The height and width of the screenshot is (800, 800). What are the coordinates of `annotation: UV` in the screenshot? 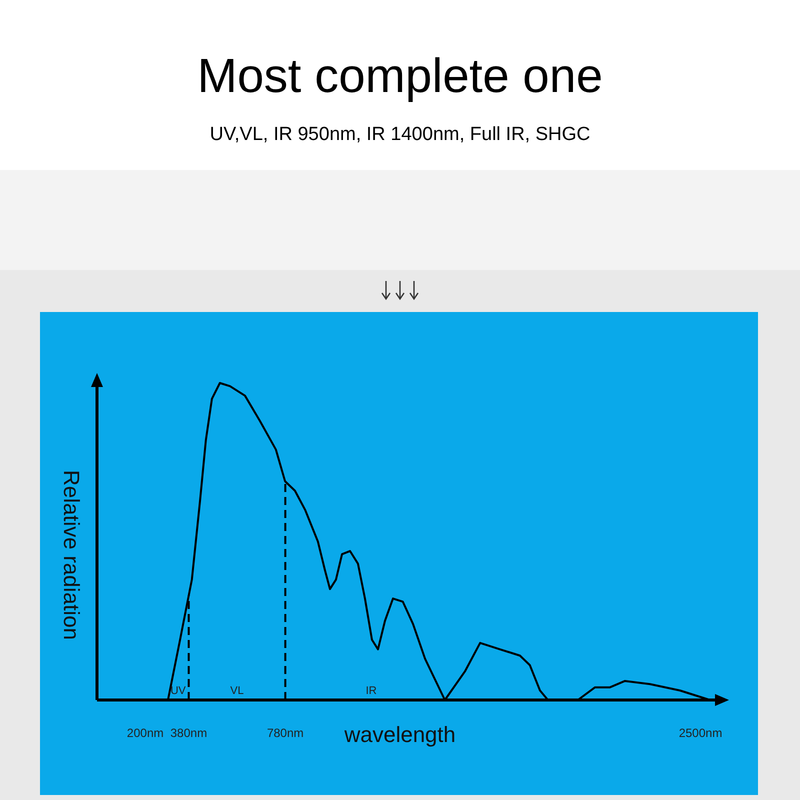 It's located at (178, 691).